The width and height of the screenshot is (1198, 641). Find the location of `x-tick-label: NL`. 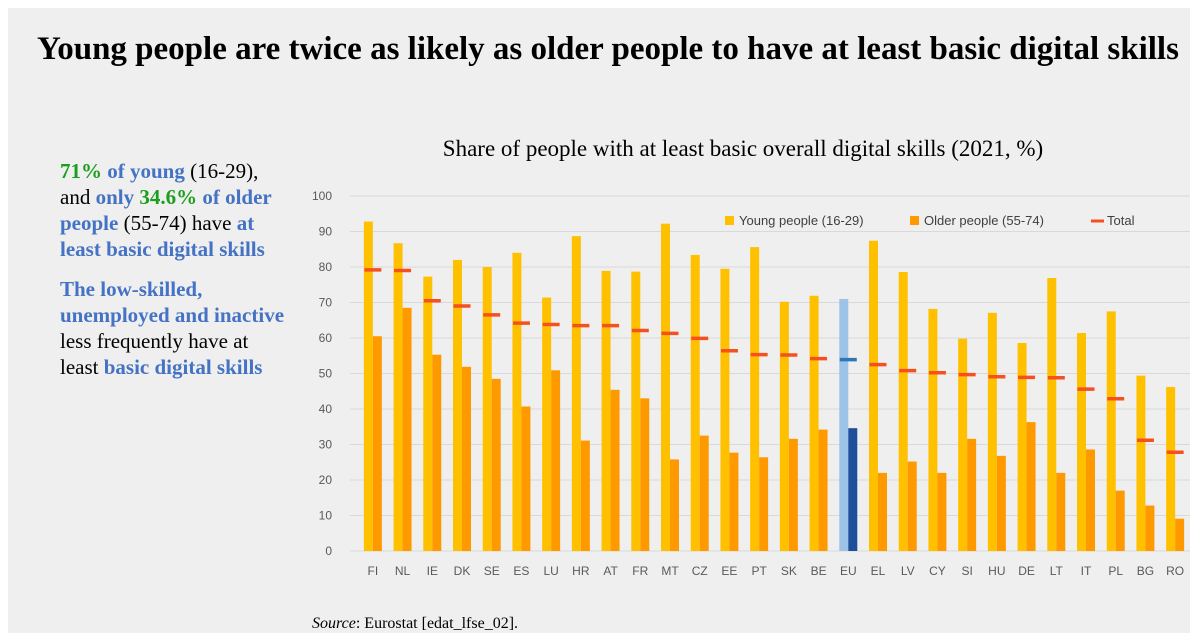

x-tick-label: NL is located at coordinates (403, 571).